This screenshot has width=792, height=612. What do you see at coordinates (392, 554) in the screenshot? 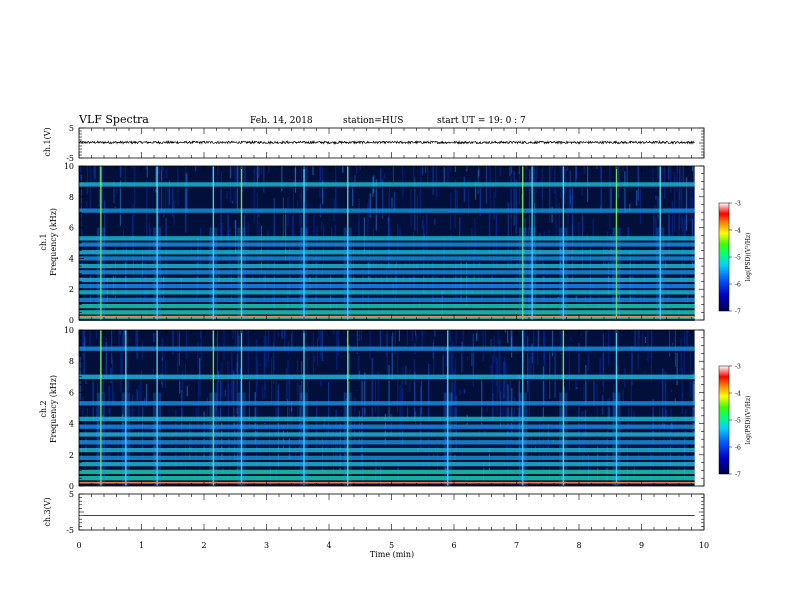
I see `x-axis-label: Time (min)` at bounding box center [392, 554].